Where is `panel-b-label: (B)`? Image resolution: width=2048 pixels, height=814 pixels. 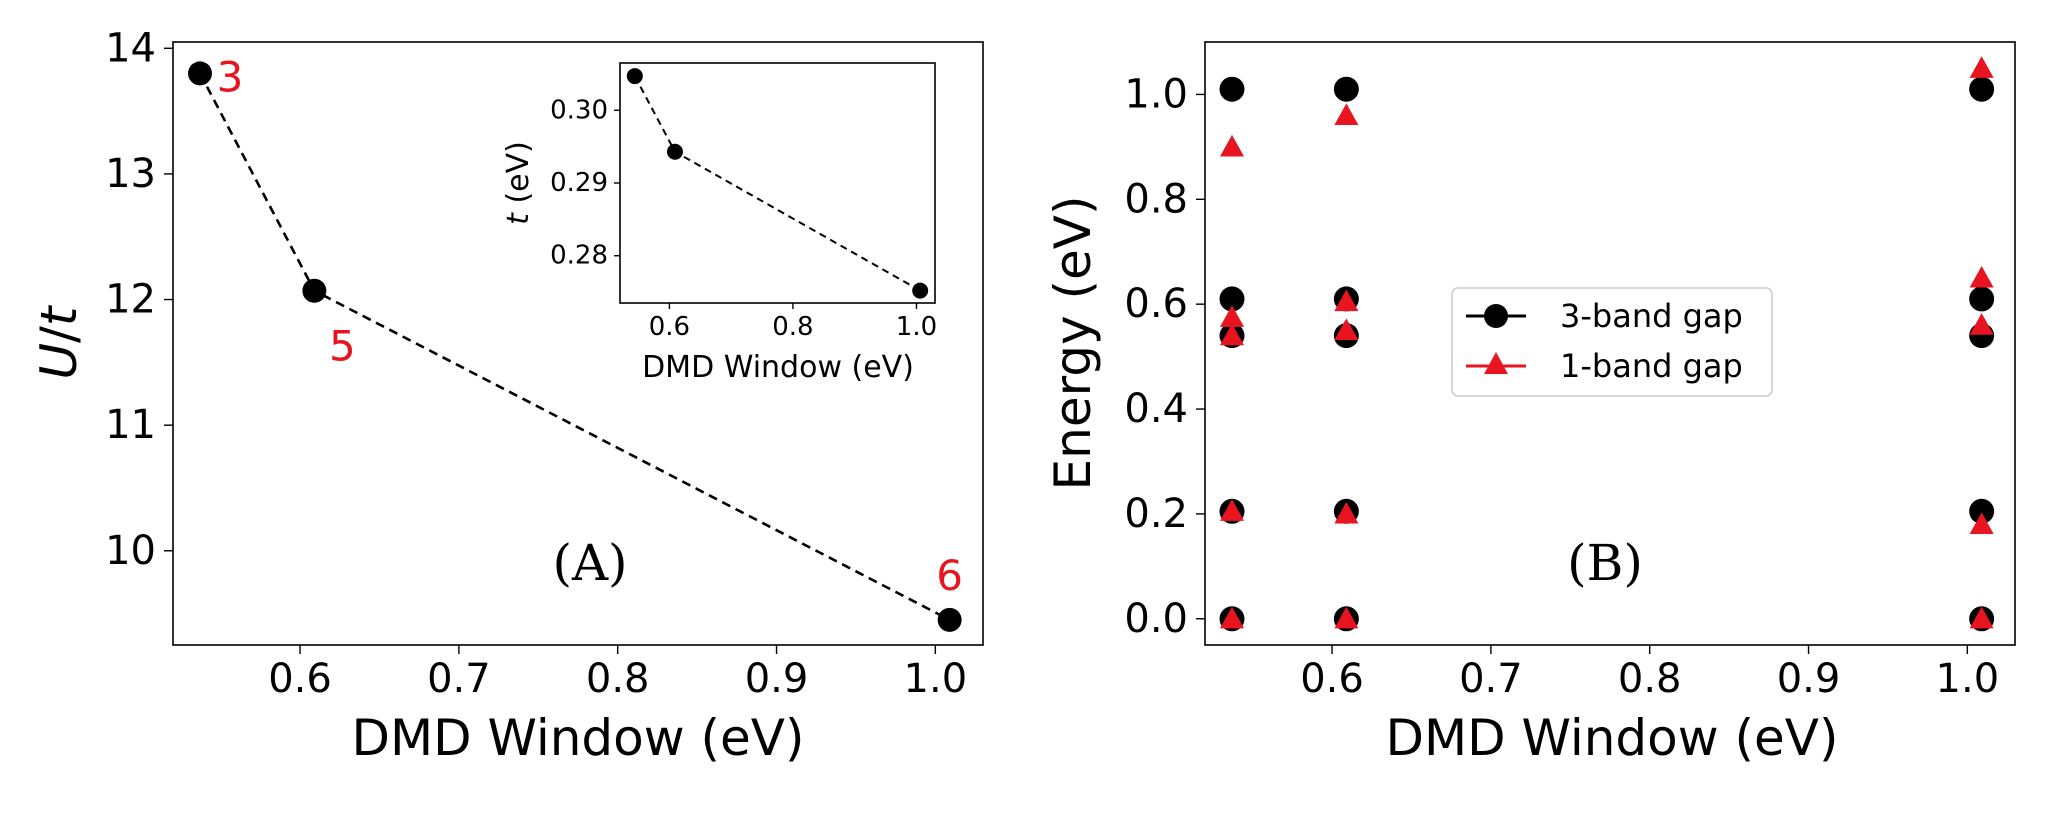 panel-b-label: (B) is located at coordinates (1605, 563).